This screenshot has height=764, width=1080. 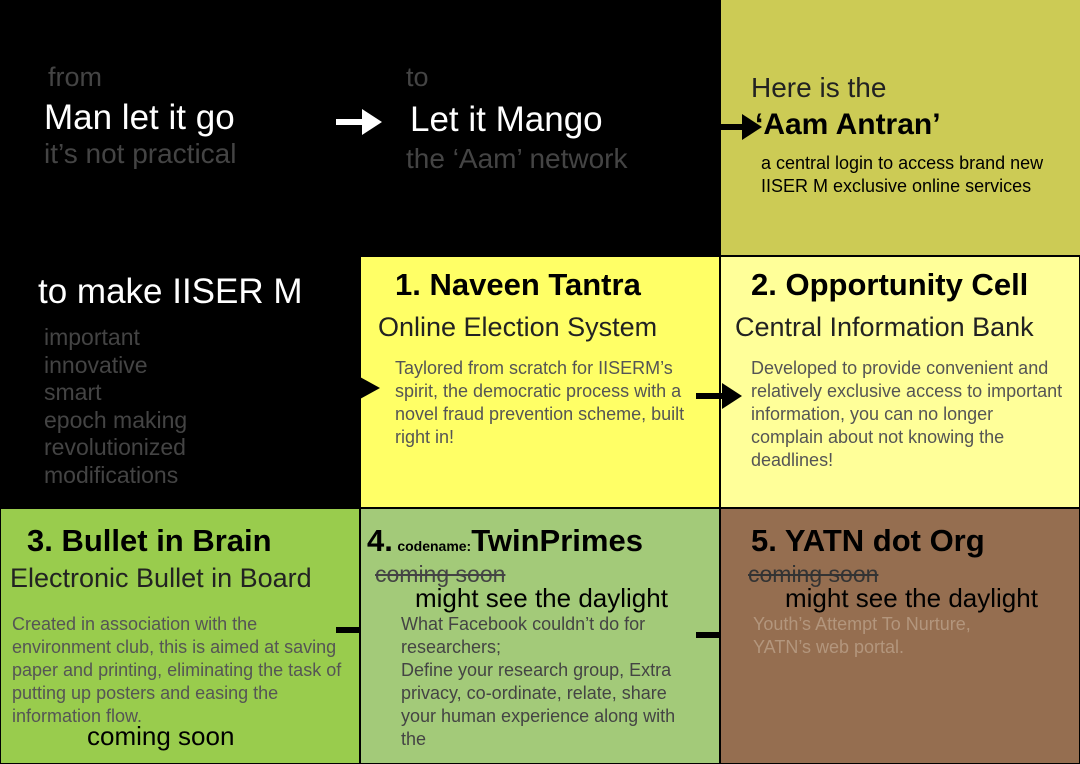 What do you see at coordinates (517, 158) in the screenshot?
I see `to-subline: the ‘Aam’ network` at bounding box center [517, 158].